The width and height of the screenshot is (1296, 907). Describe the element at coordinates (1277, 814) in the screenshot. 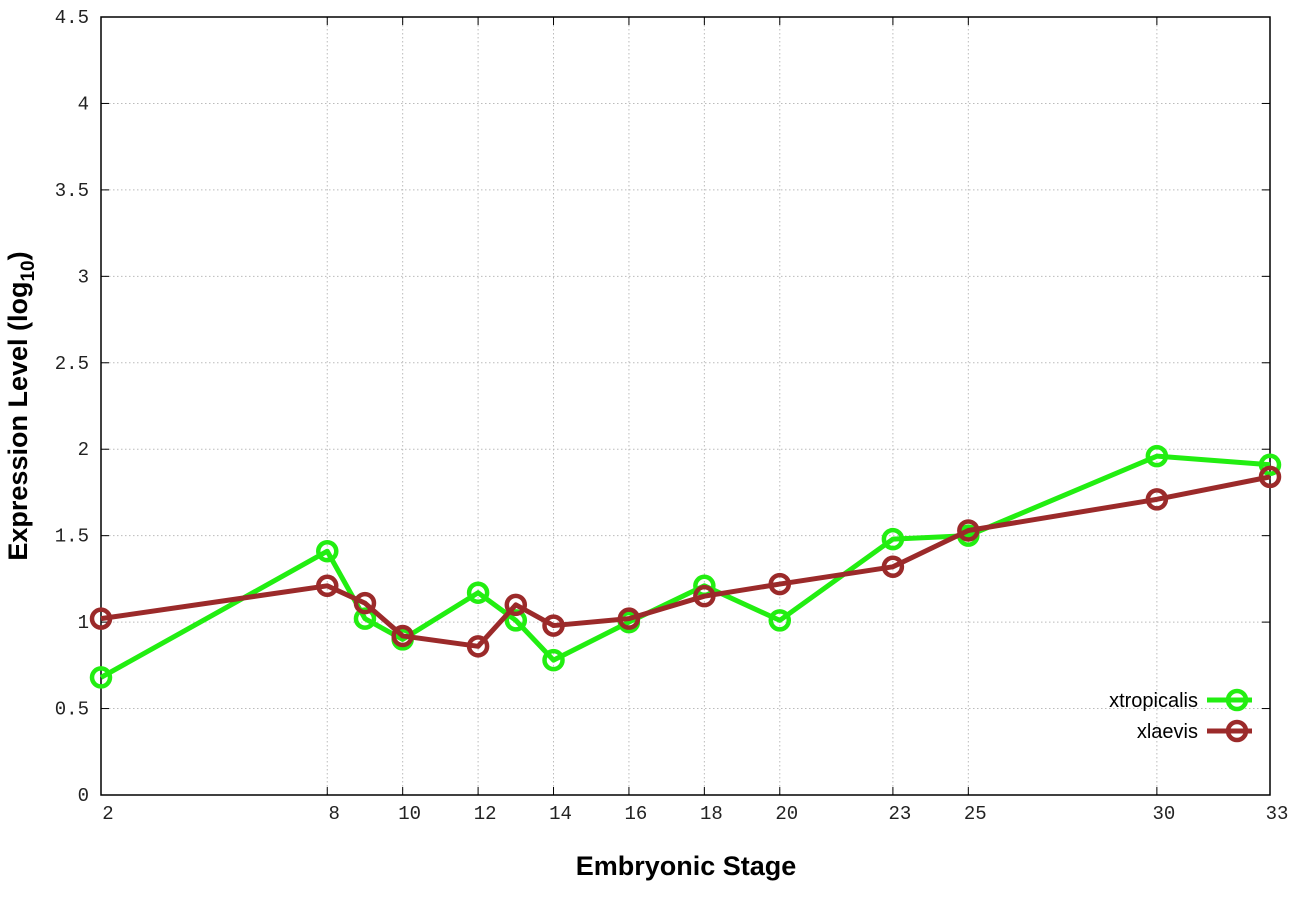

I see `x-tick-label: 33` at that location.